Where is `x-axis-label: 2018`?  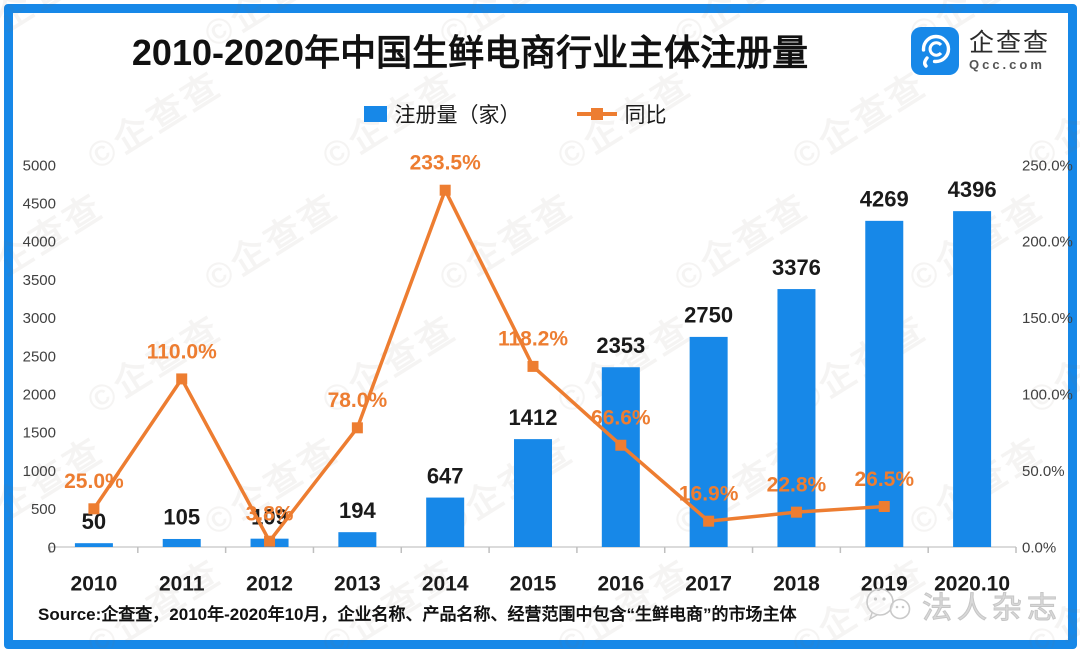 x-axis-label: 2018 is located at coordinates (796, 583).